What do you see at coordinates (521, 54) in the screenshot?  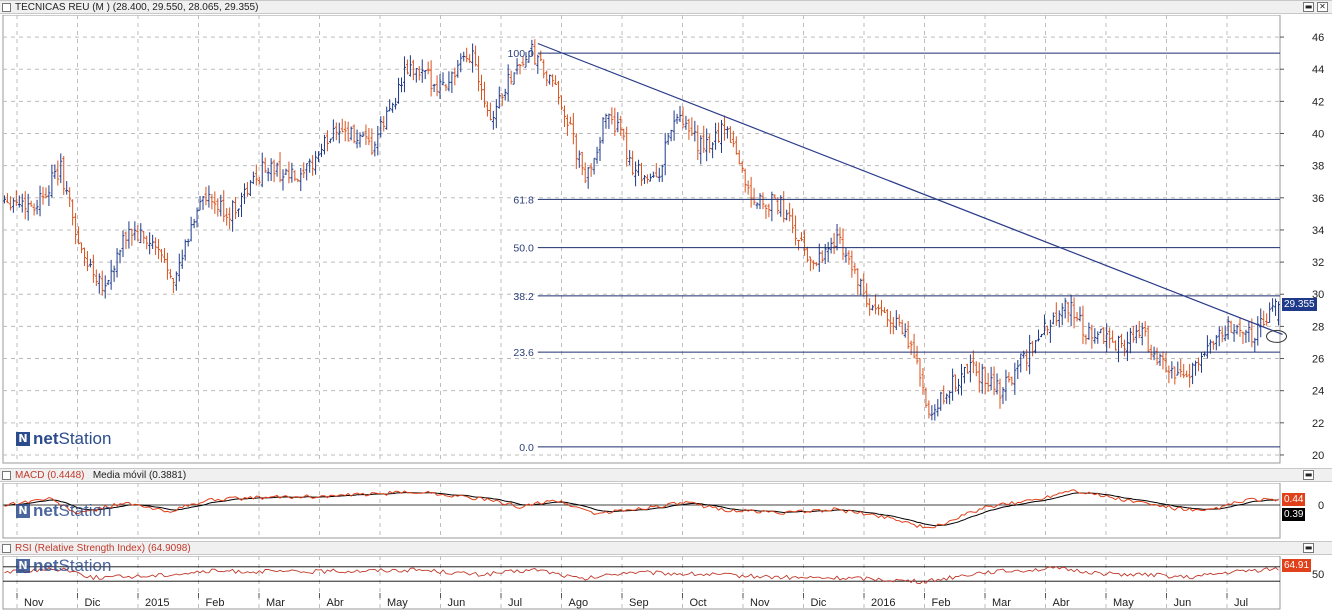 I see `fib-level-label: 100.0` at bounding box center [521, 54].